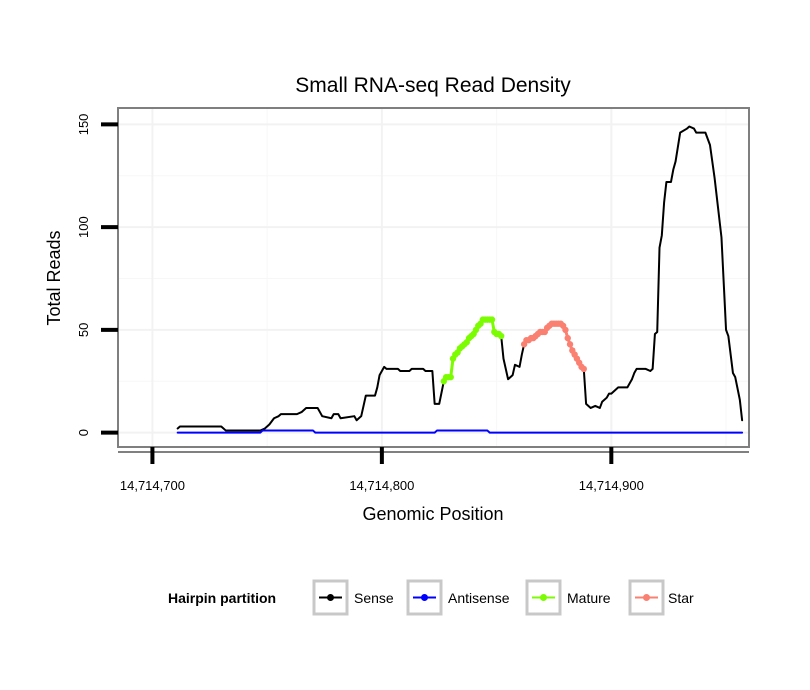  I want to click on y-axis-label: Total Reads, so click(54, 277).